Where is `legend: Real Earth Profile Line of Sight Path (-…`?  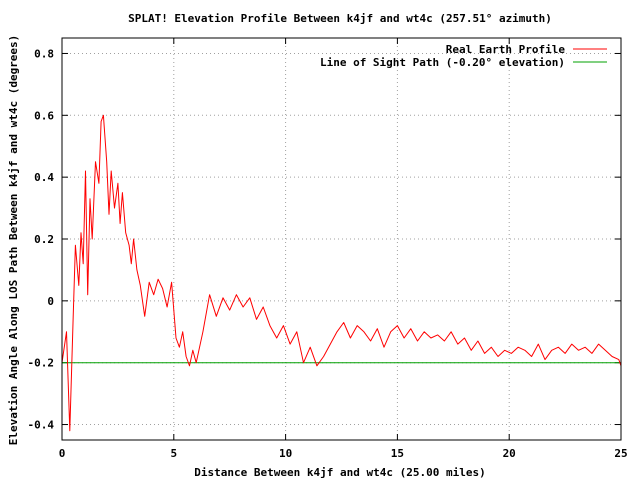
legend: Real Earth Profile Line of Sight Path (-… is located at coordinates (463, 56).